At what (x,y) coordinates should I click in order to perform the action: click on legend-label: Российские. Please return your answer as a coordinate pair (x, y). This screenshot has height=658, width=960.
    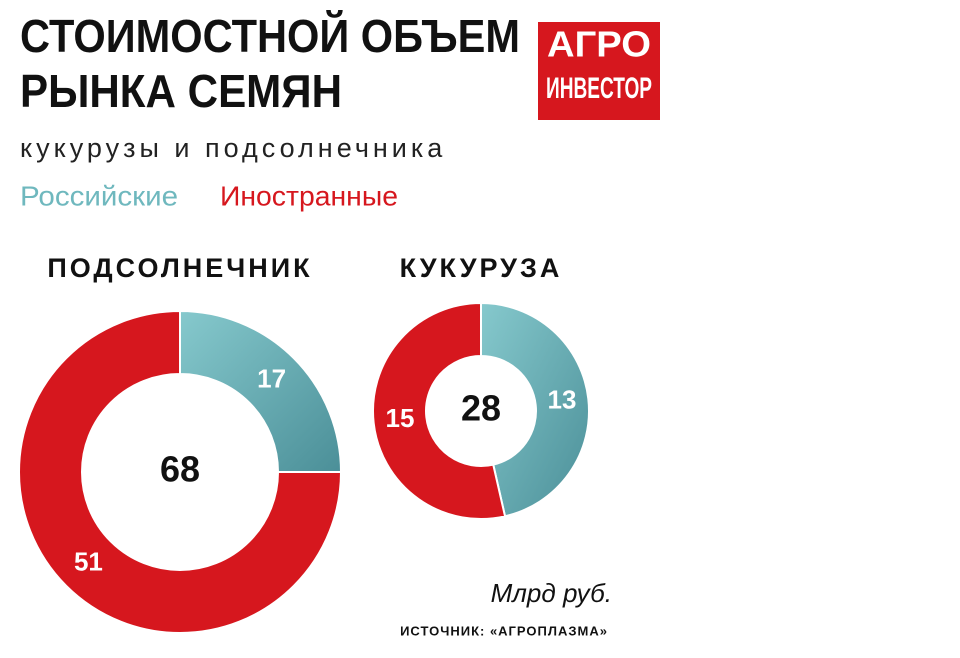
    Looking at the image, I should click on (99, 195).